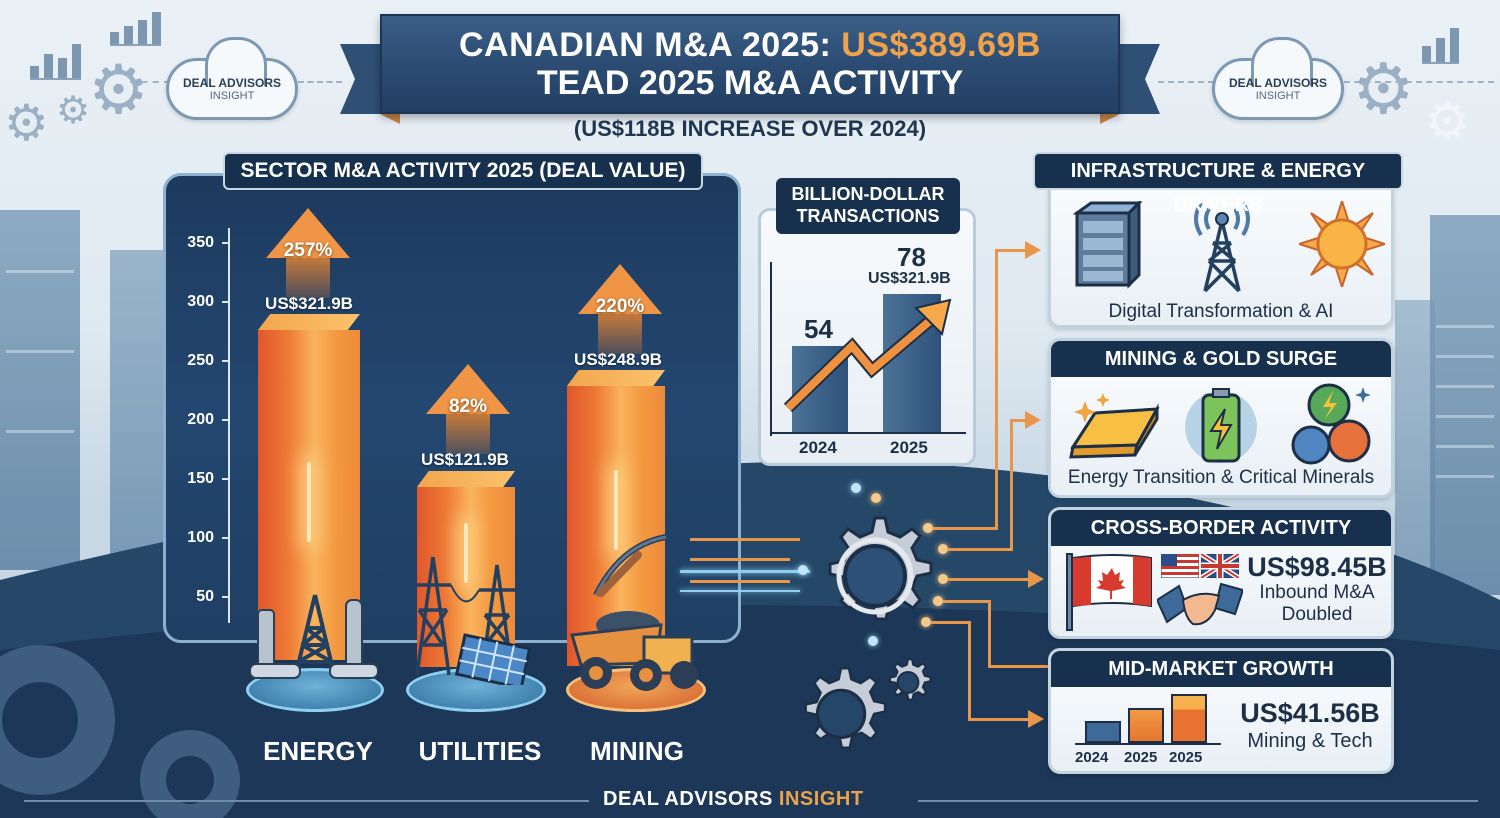  I want to click on dump-truck-icon, so click(636, 617).